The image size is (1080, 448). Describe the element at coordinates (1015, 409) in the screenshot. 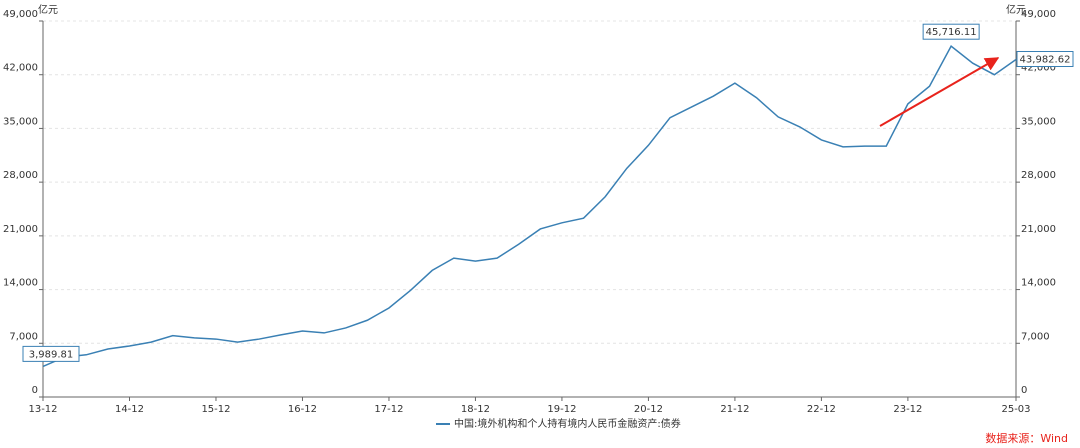

I see `x-tick-label: 25-03` at that location.